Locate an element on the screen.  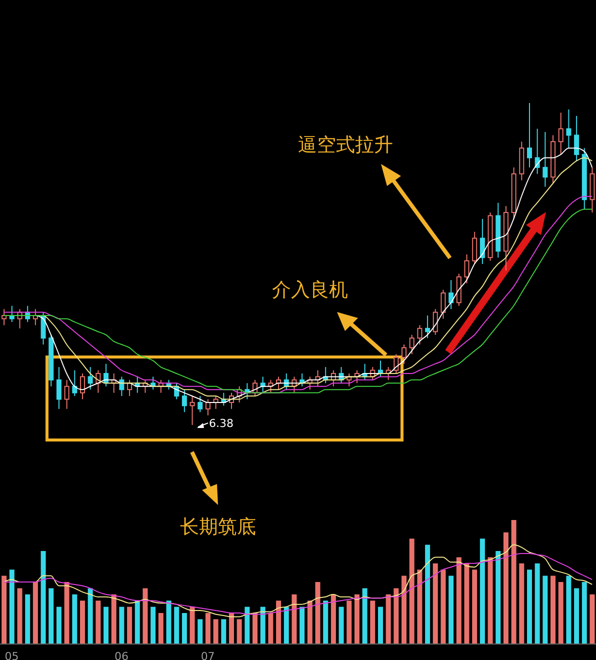
annotation: 6.38 is located at coordinates (221, 423).